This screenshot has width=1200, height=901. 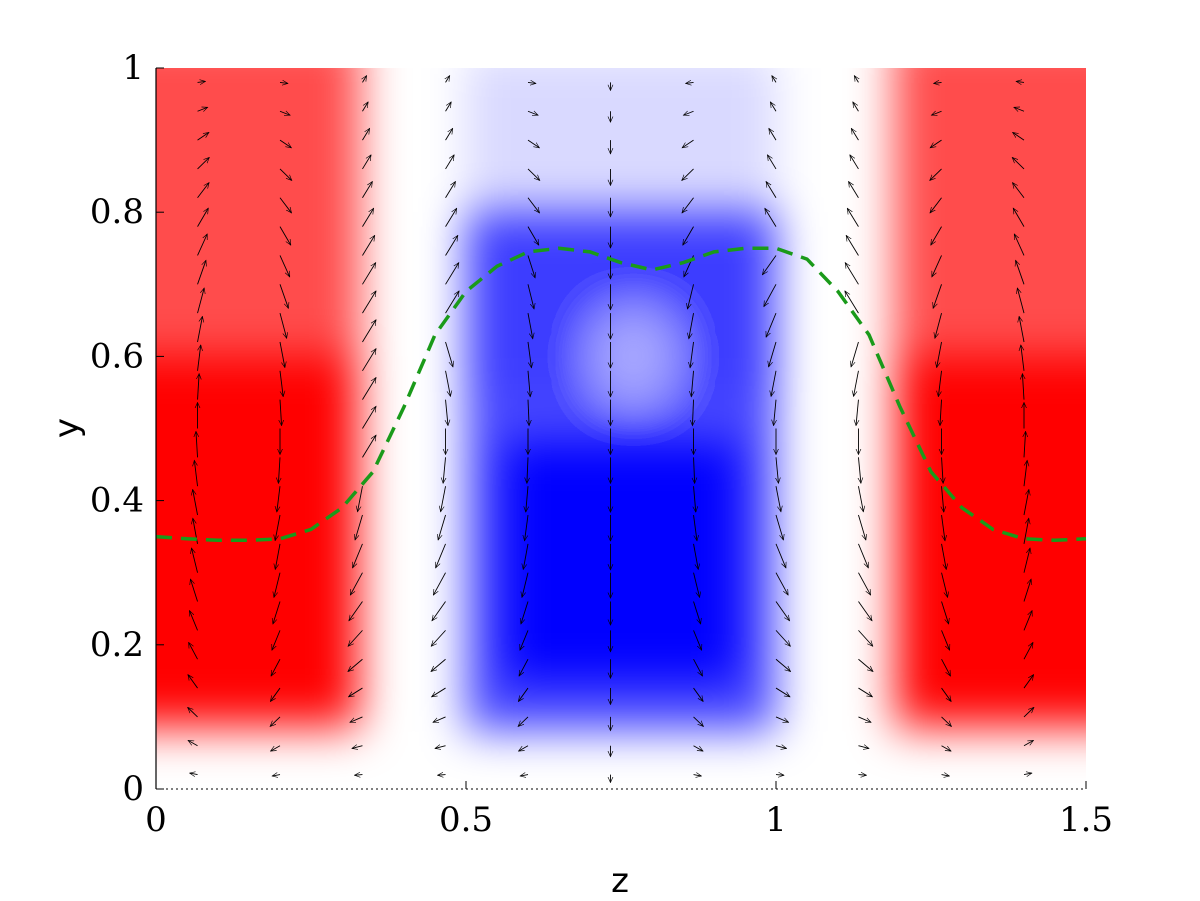 What do you see at coordinates (117, 501) in the screenshot?
I see `y-tick-label: 0.4` at bounding box center [117, 501].